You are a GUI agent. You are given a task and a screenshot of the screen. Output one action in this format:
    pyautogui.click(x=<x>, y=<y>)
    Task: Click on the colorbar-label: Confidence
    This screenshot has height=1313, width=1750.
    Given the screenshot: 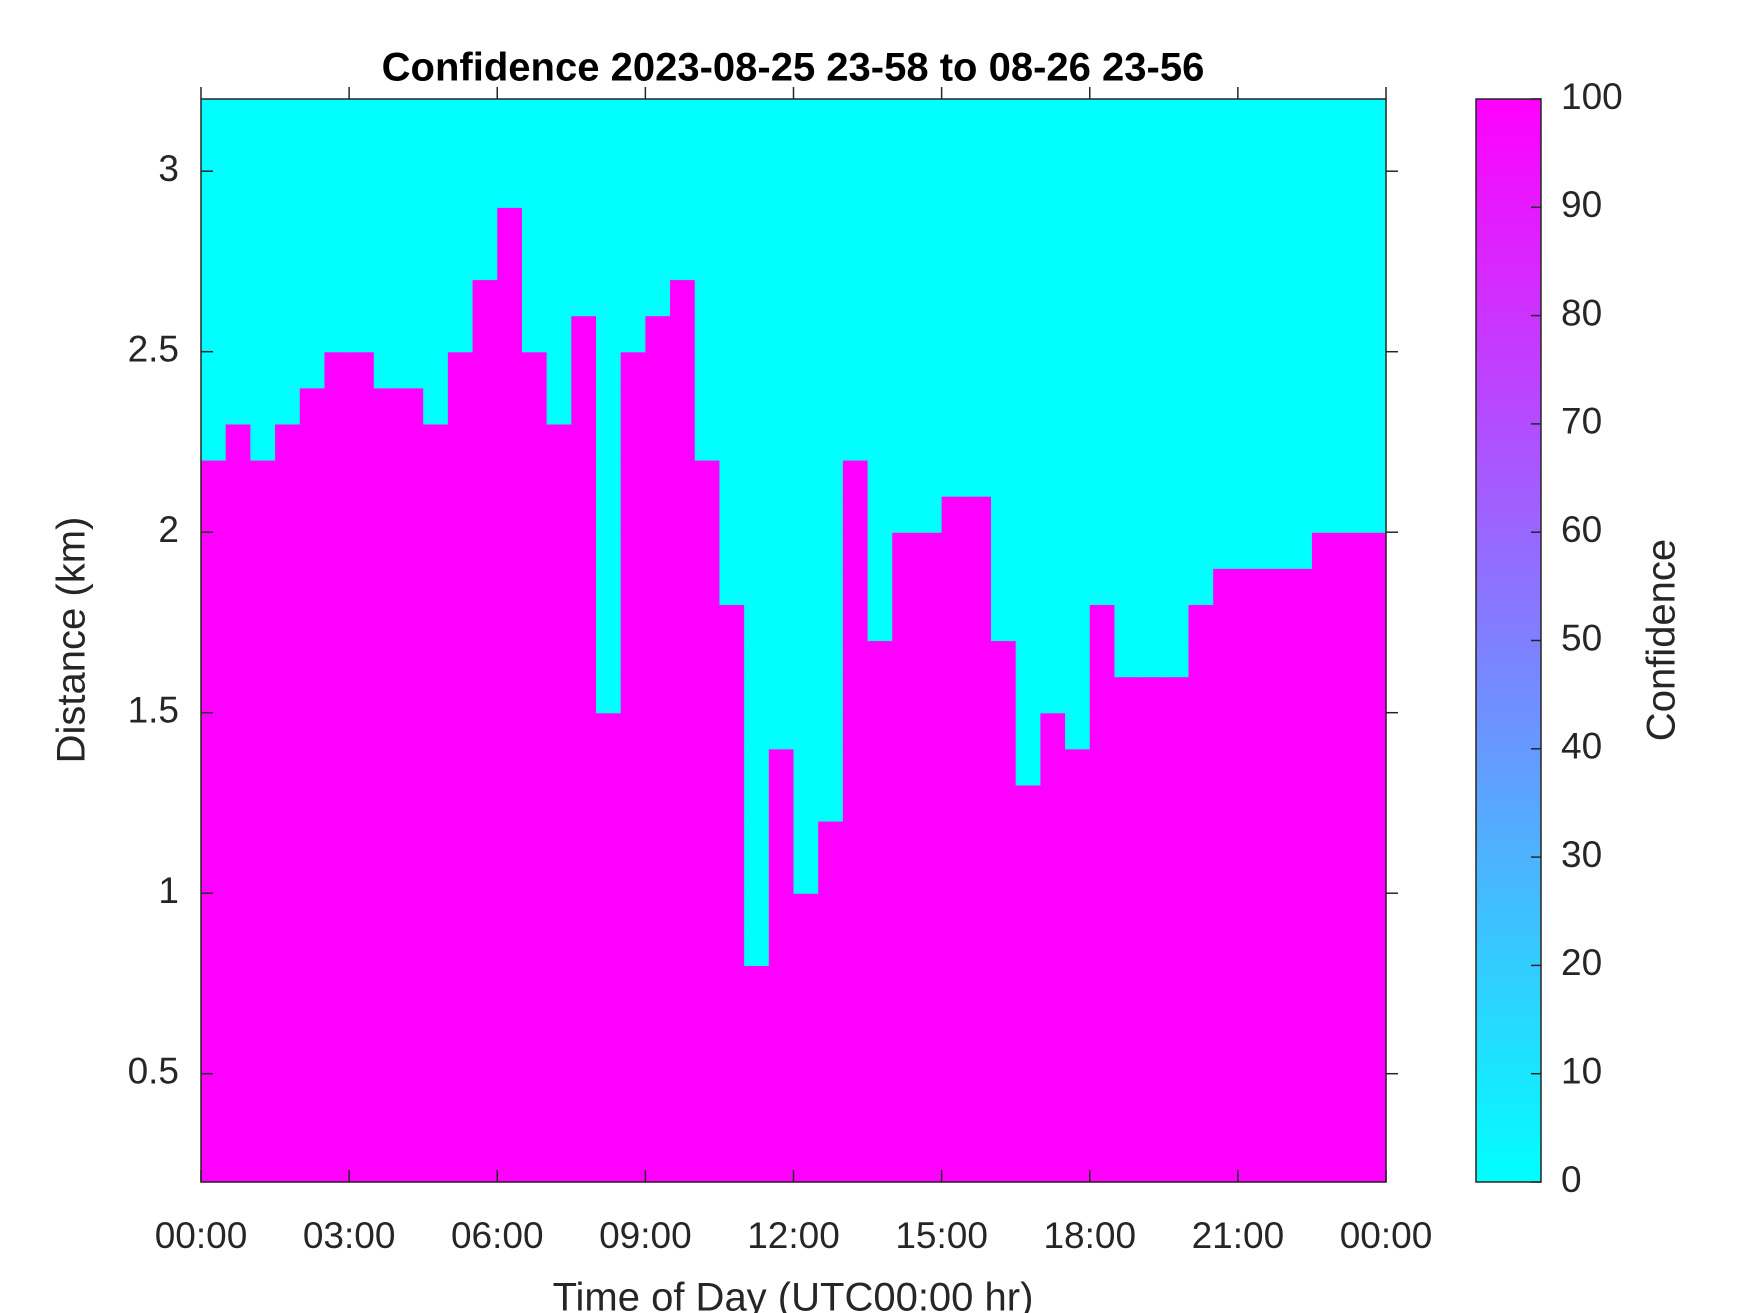 What is the action you would take?
    pyautogui.click(x=1662, y=640)
    